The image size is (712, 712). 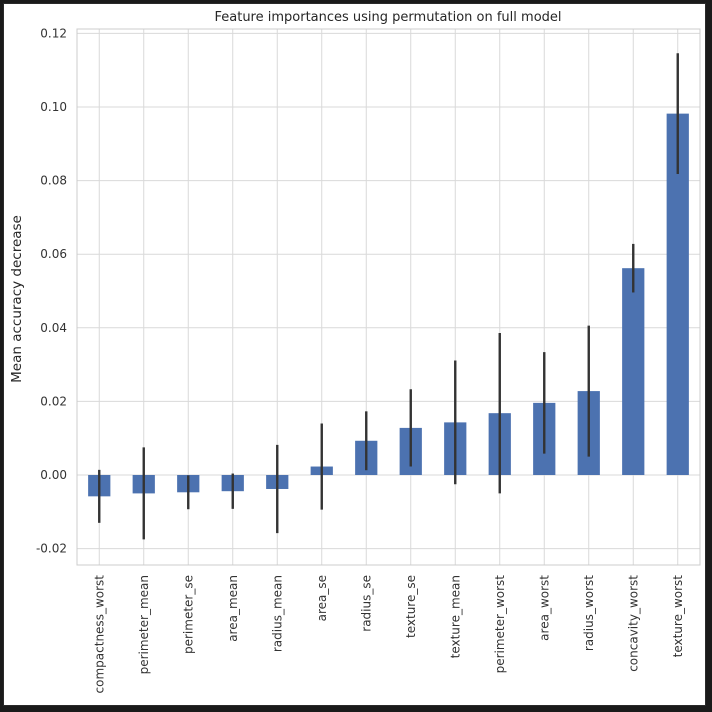 What do you see at coordinates (17, 299) in the screenshot?
I see `y-axis-label: Mean accuracy decrease` at bounding box center [17, 299].